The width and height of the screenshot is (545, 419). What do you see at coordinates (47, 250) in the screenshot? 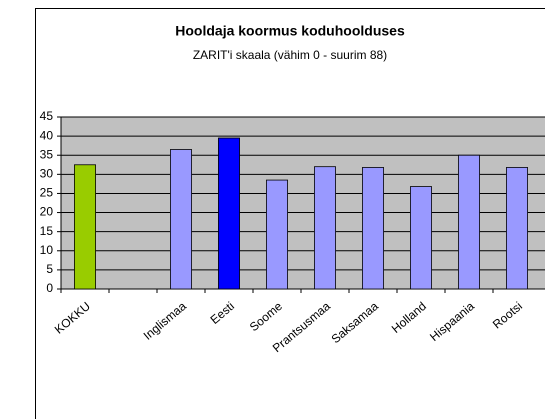
I see `y-tick-label: 10` at bounding box center [47, 250].